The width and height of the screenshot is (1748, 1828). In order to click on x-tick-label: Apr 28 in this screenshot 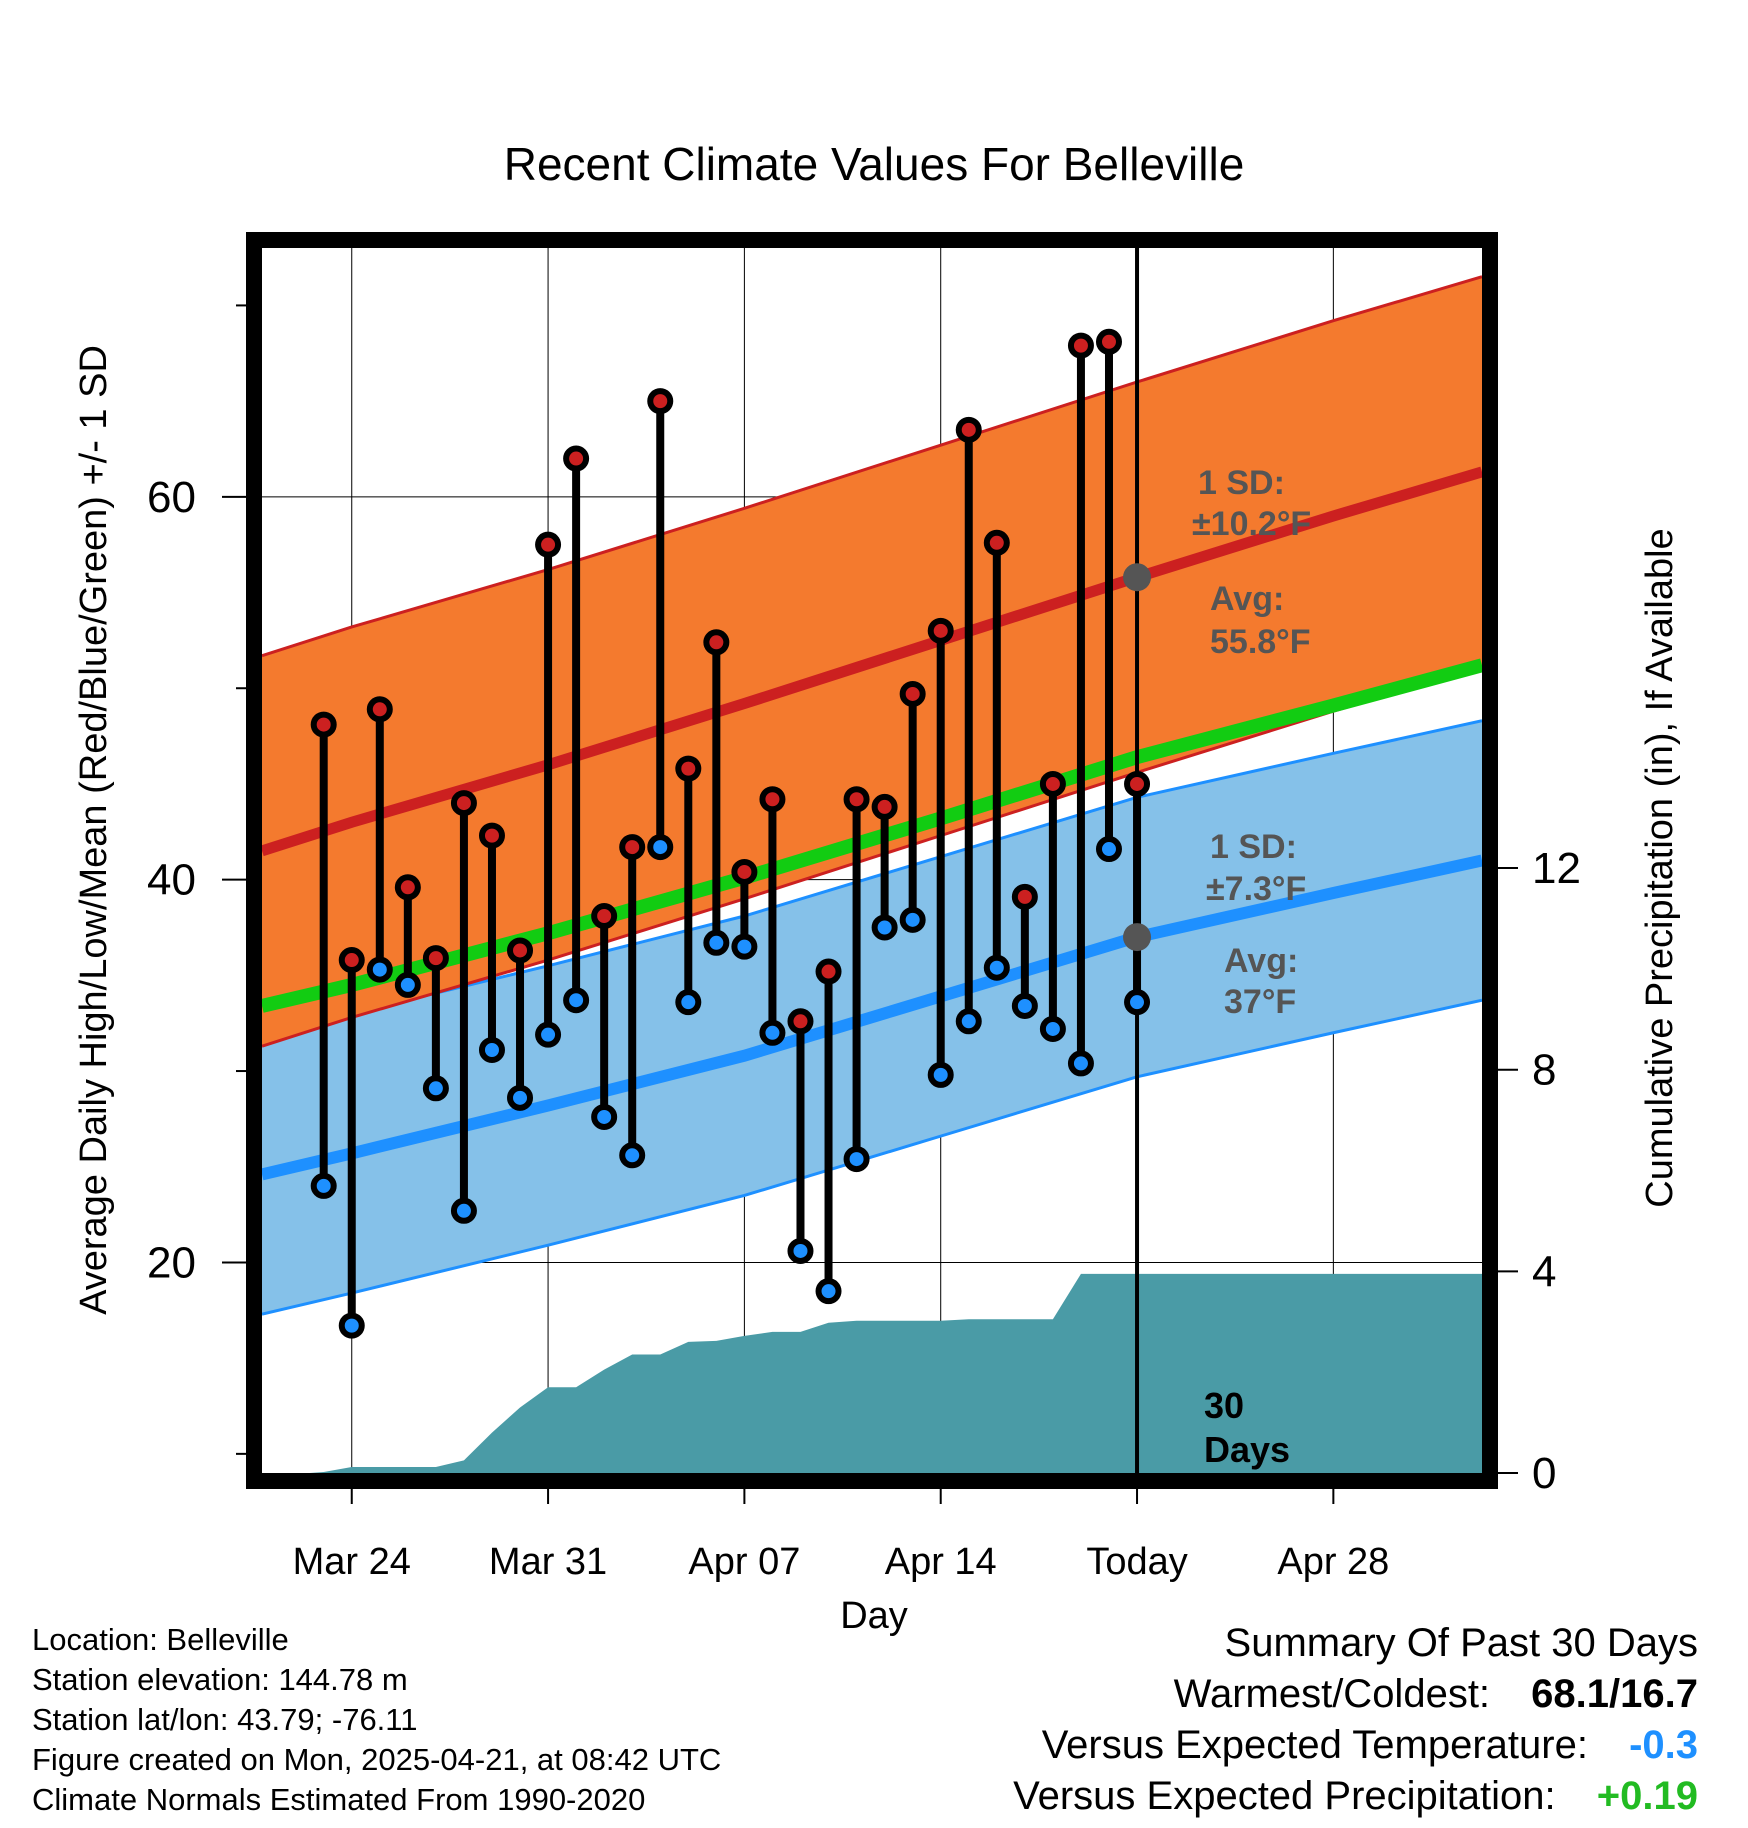, I will do `click(1333, 1562)`.